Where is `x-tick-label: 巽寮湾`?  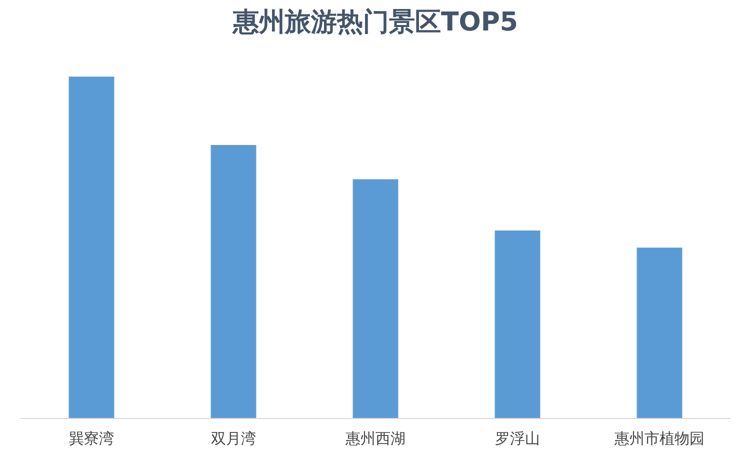
x-tick-label: 巽寮湾 is located at coordinates (91, 439).